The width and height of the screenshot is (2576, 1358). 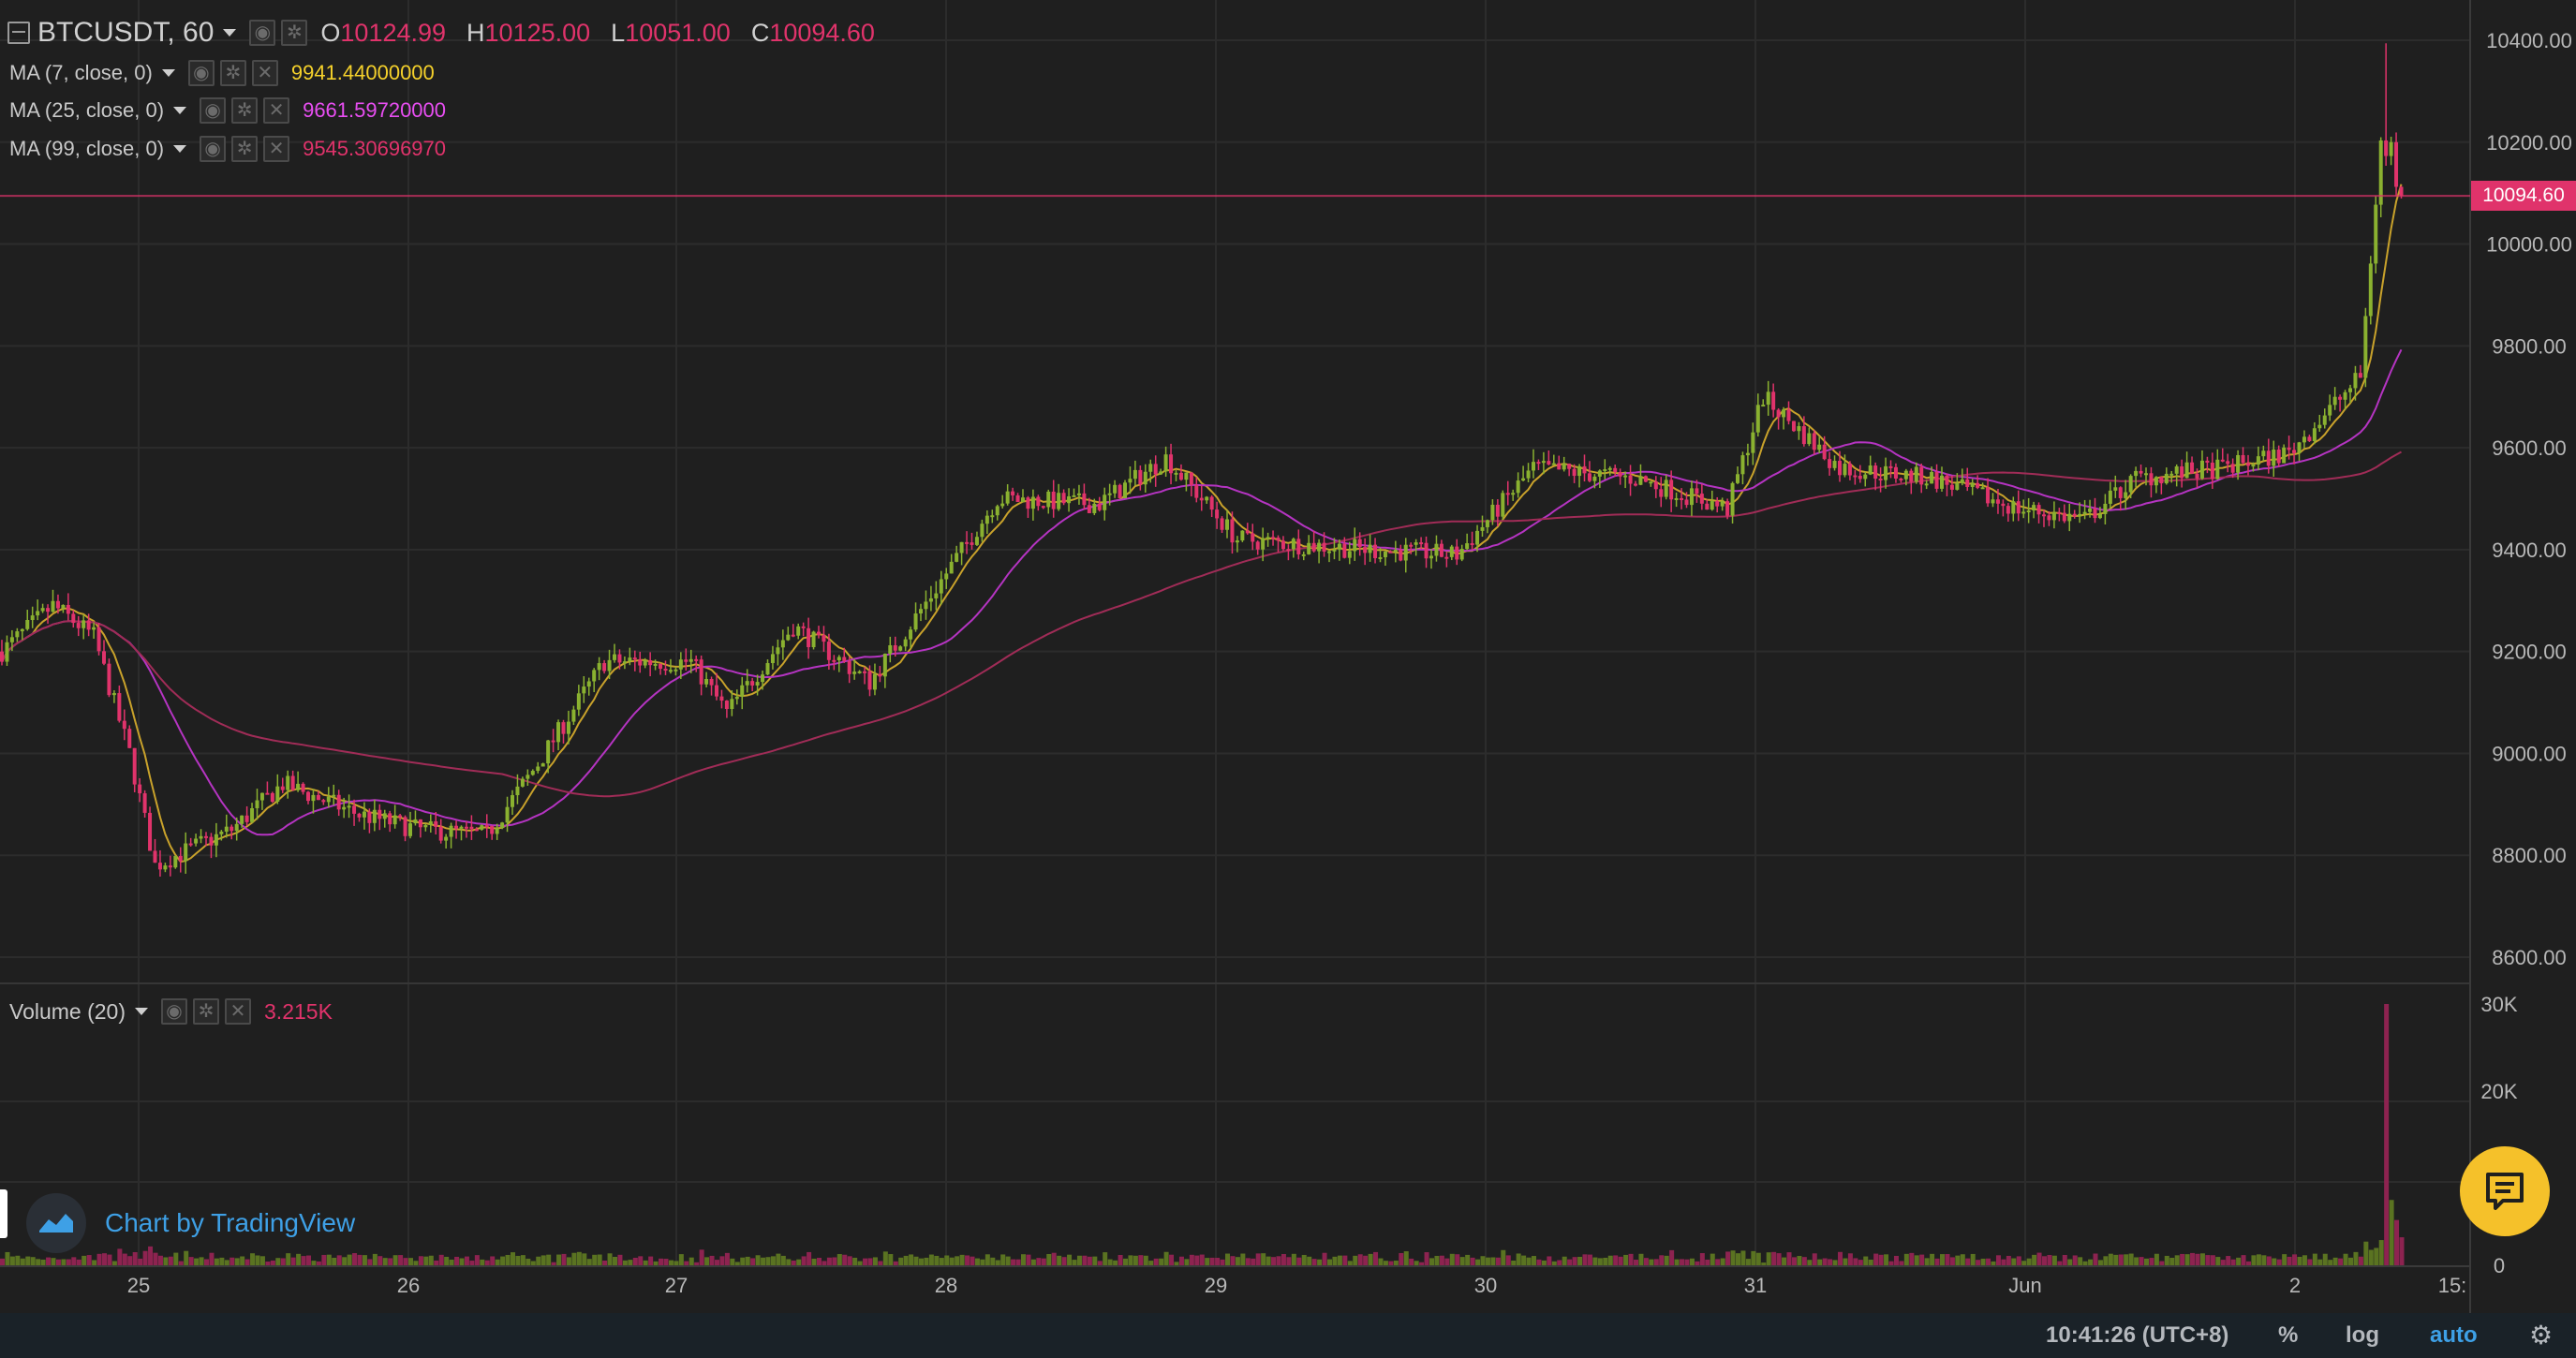 I want to click on side-tab, so click(x=3, y=1214).